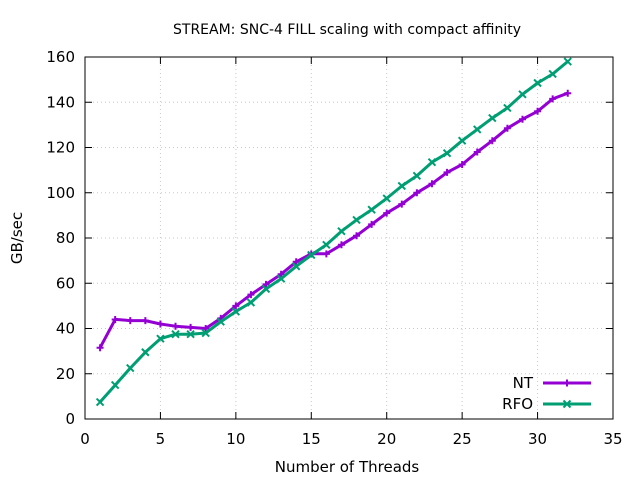 Image resolution: width=640 pixels, height=480 pixels. What do you see at coordinates (386, 439) in the screenshot?
I see `x-tick-label: 20` at bounding box center [386, 439].